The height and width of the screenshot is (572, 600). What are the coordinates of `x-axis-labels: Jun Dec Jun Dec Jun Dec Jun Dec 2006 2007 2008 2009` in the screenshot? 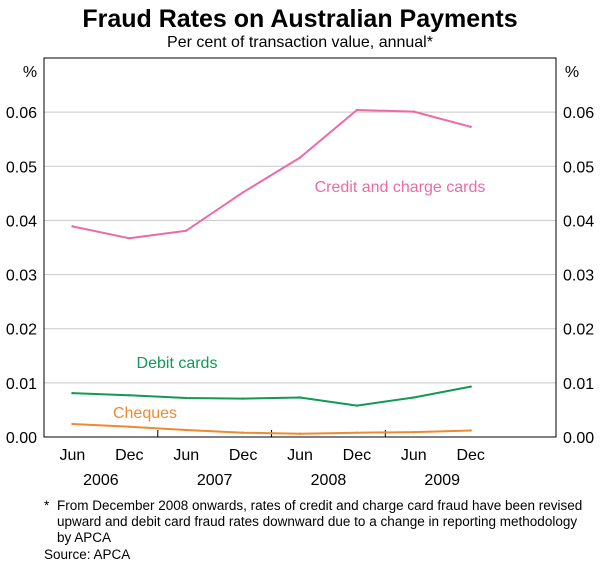 It's located at (272, 468).